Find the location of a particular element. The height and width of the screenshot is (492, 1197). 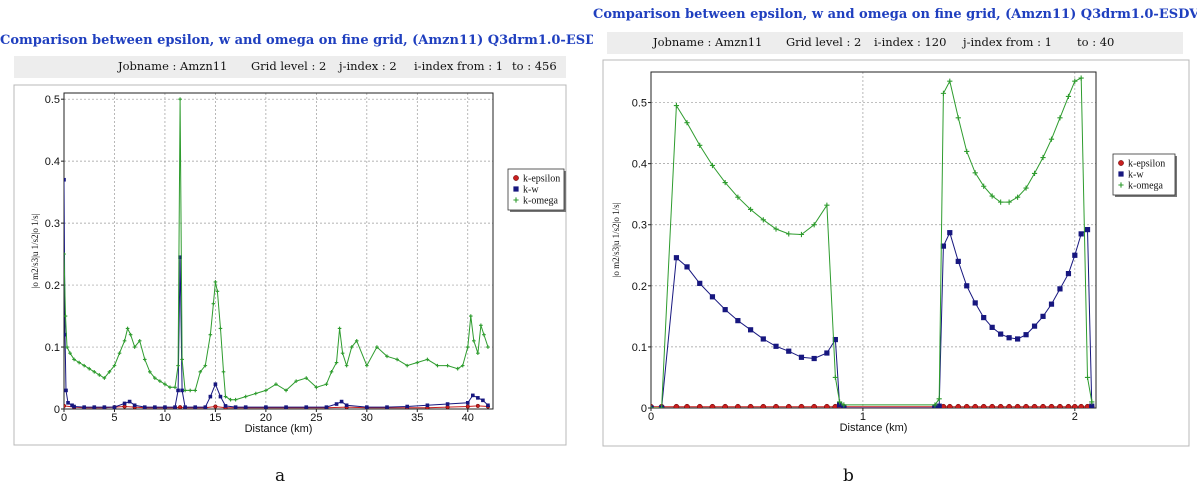

i-index-from-label: i-index from : 1 is located at coordinates (459, 66).